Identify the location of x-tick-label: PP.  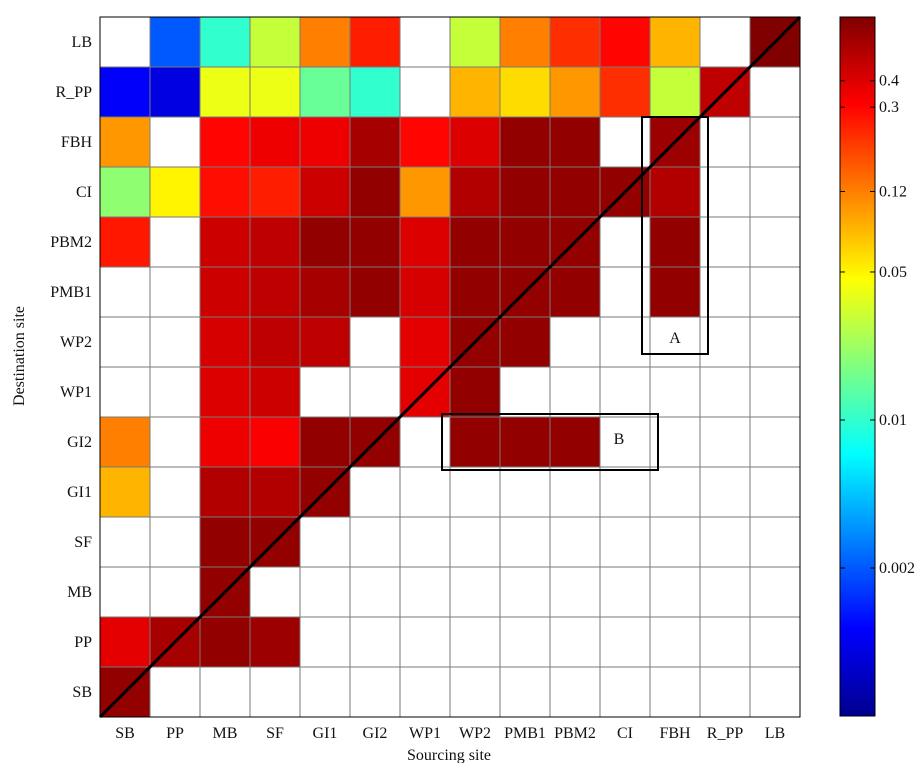
(175, 733).